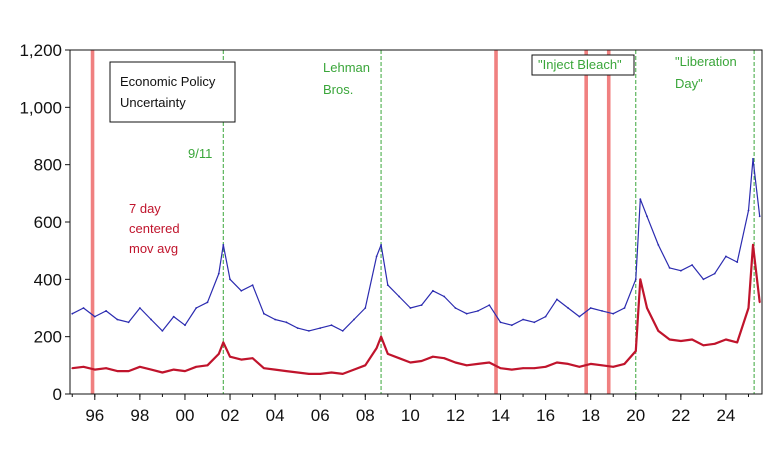 This screenshot has height=470, width=780. What do you see at coordinates (580, 64) in the screenshot?
I see `event-annotation-2-line-0: "Inject Bleach"` at bounding box center [580, 64].